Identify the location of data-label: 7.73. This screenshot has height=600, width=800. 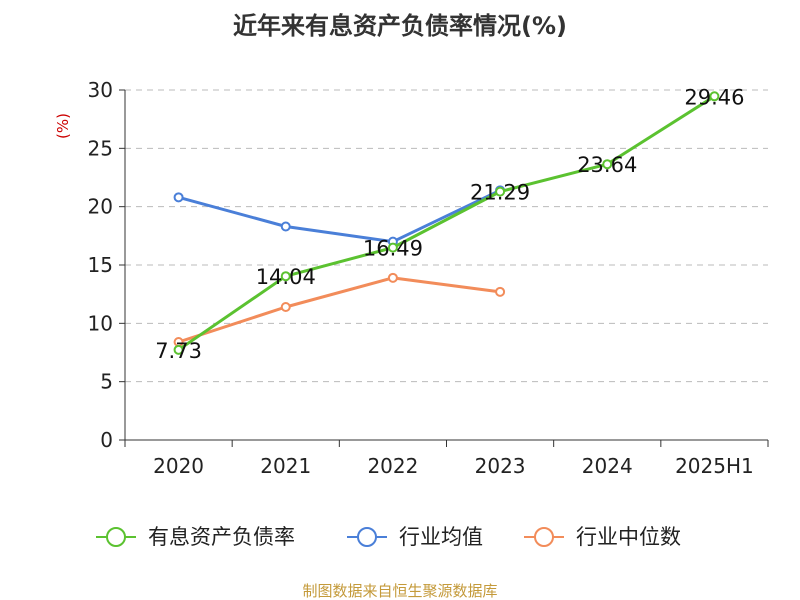
(178, 351).